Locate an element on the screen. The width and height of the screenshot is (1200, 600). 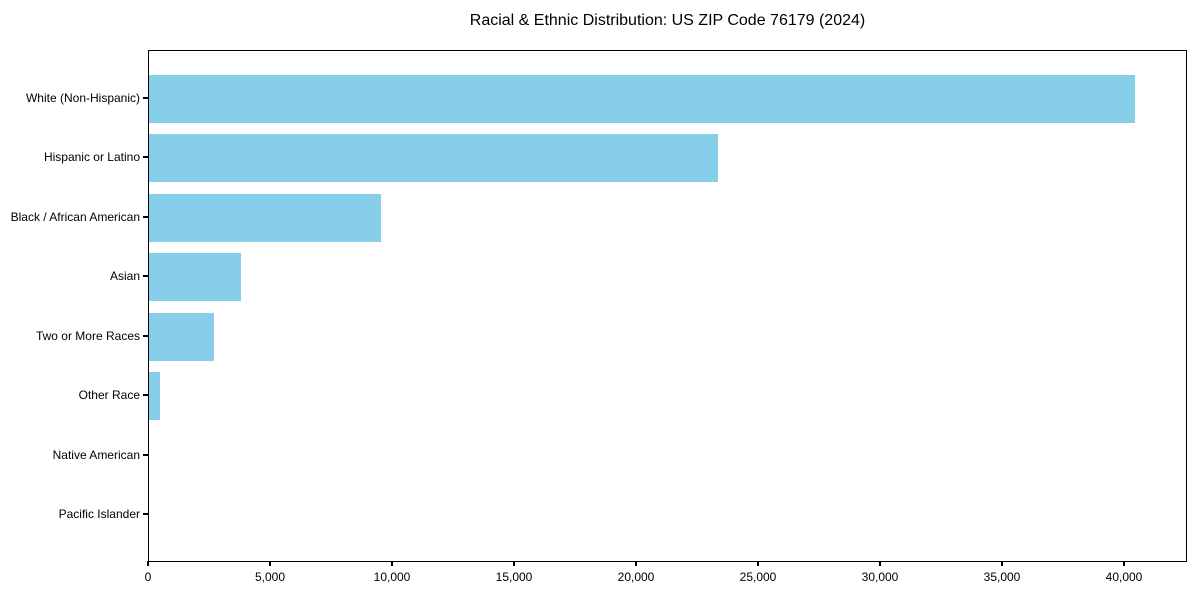
x-axis-tick-label: 20,000 is located at coordinates (636, 577).